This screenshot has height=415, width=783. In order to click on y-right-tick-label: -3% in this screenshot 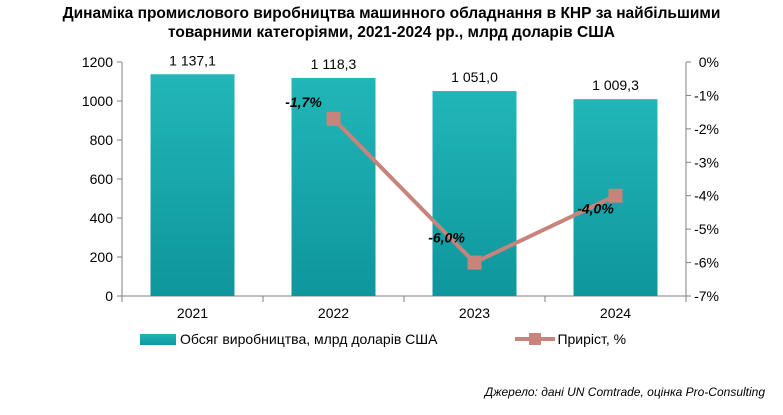, I will do `click(706, 162)`.